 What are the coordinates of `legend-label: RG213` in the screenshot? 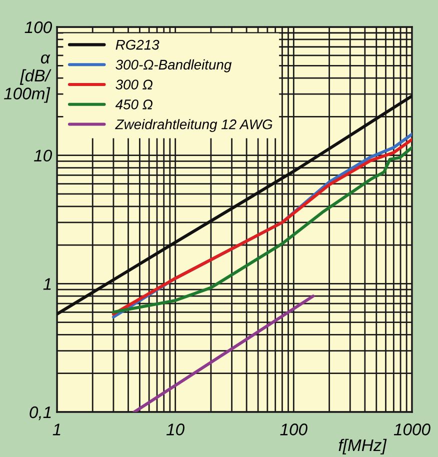 It's located at (138, 45).